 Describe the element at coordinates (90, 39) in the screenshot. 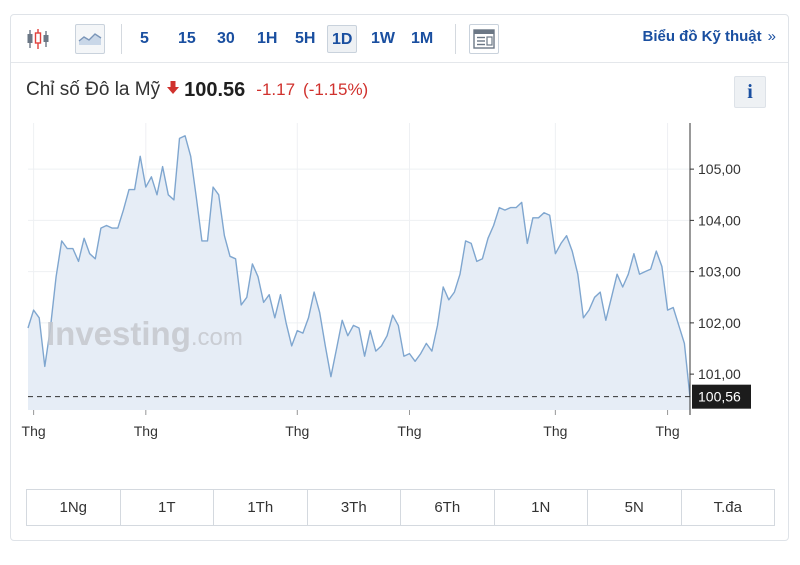

I see `area-chart-icon` at that location.